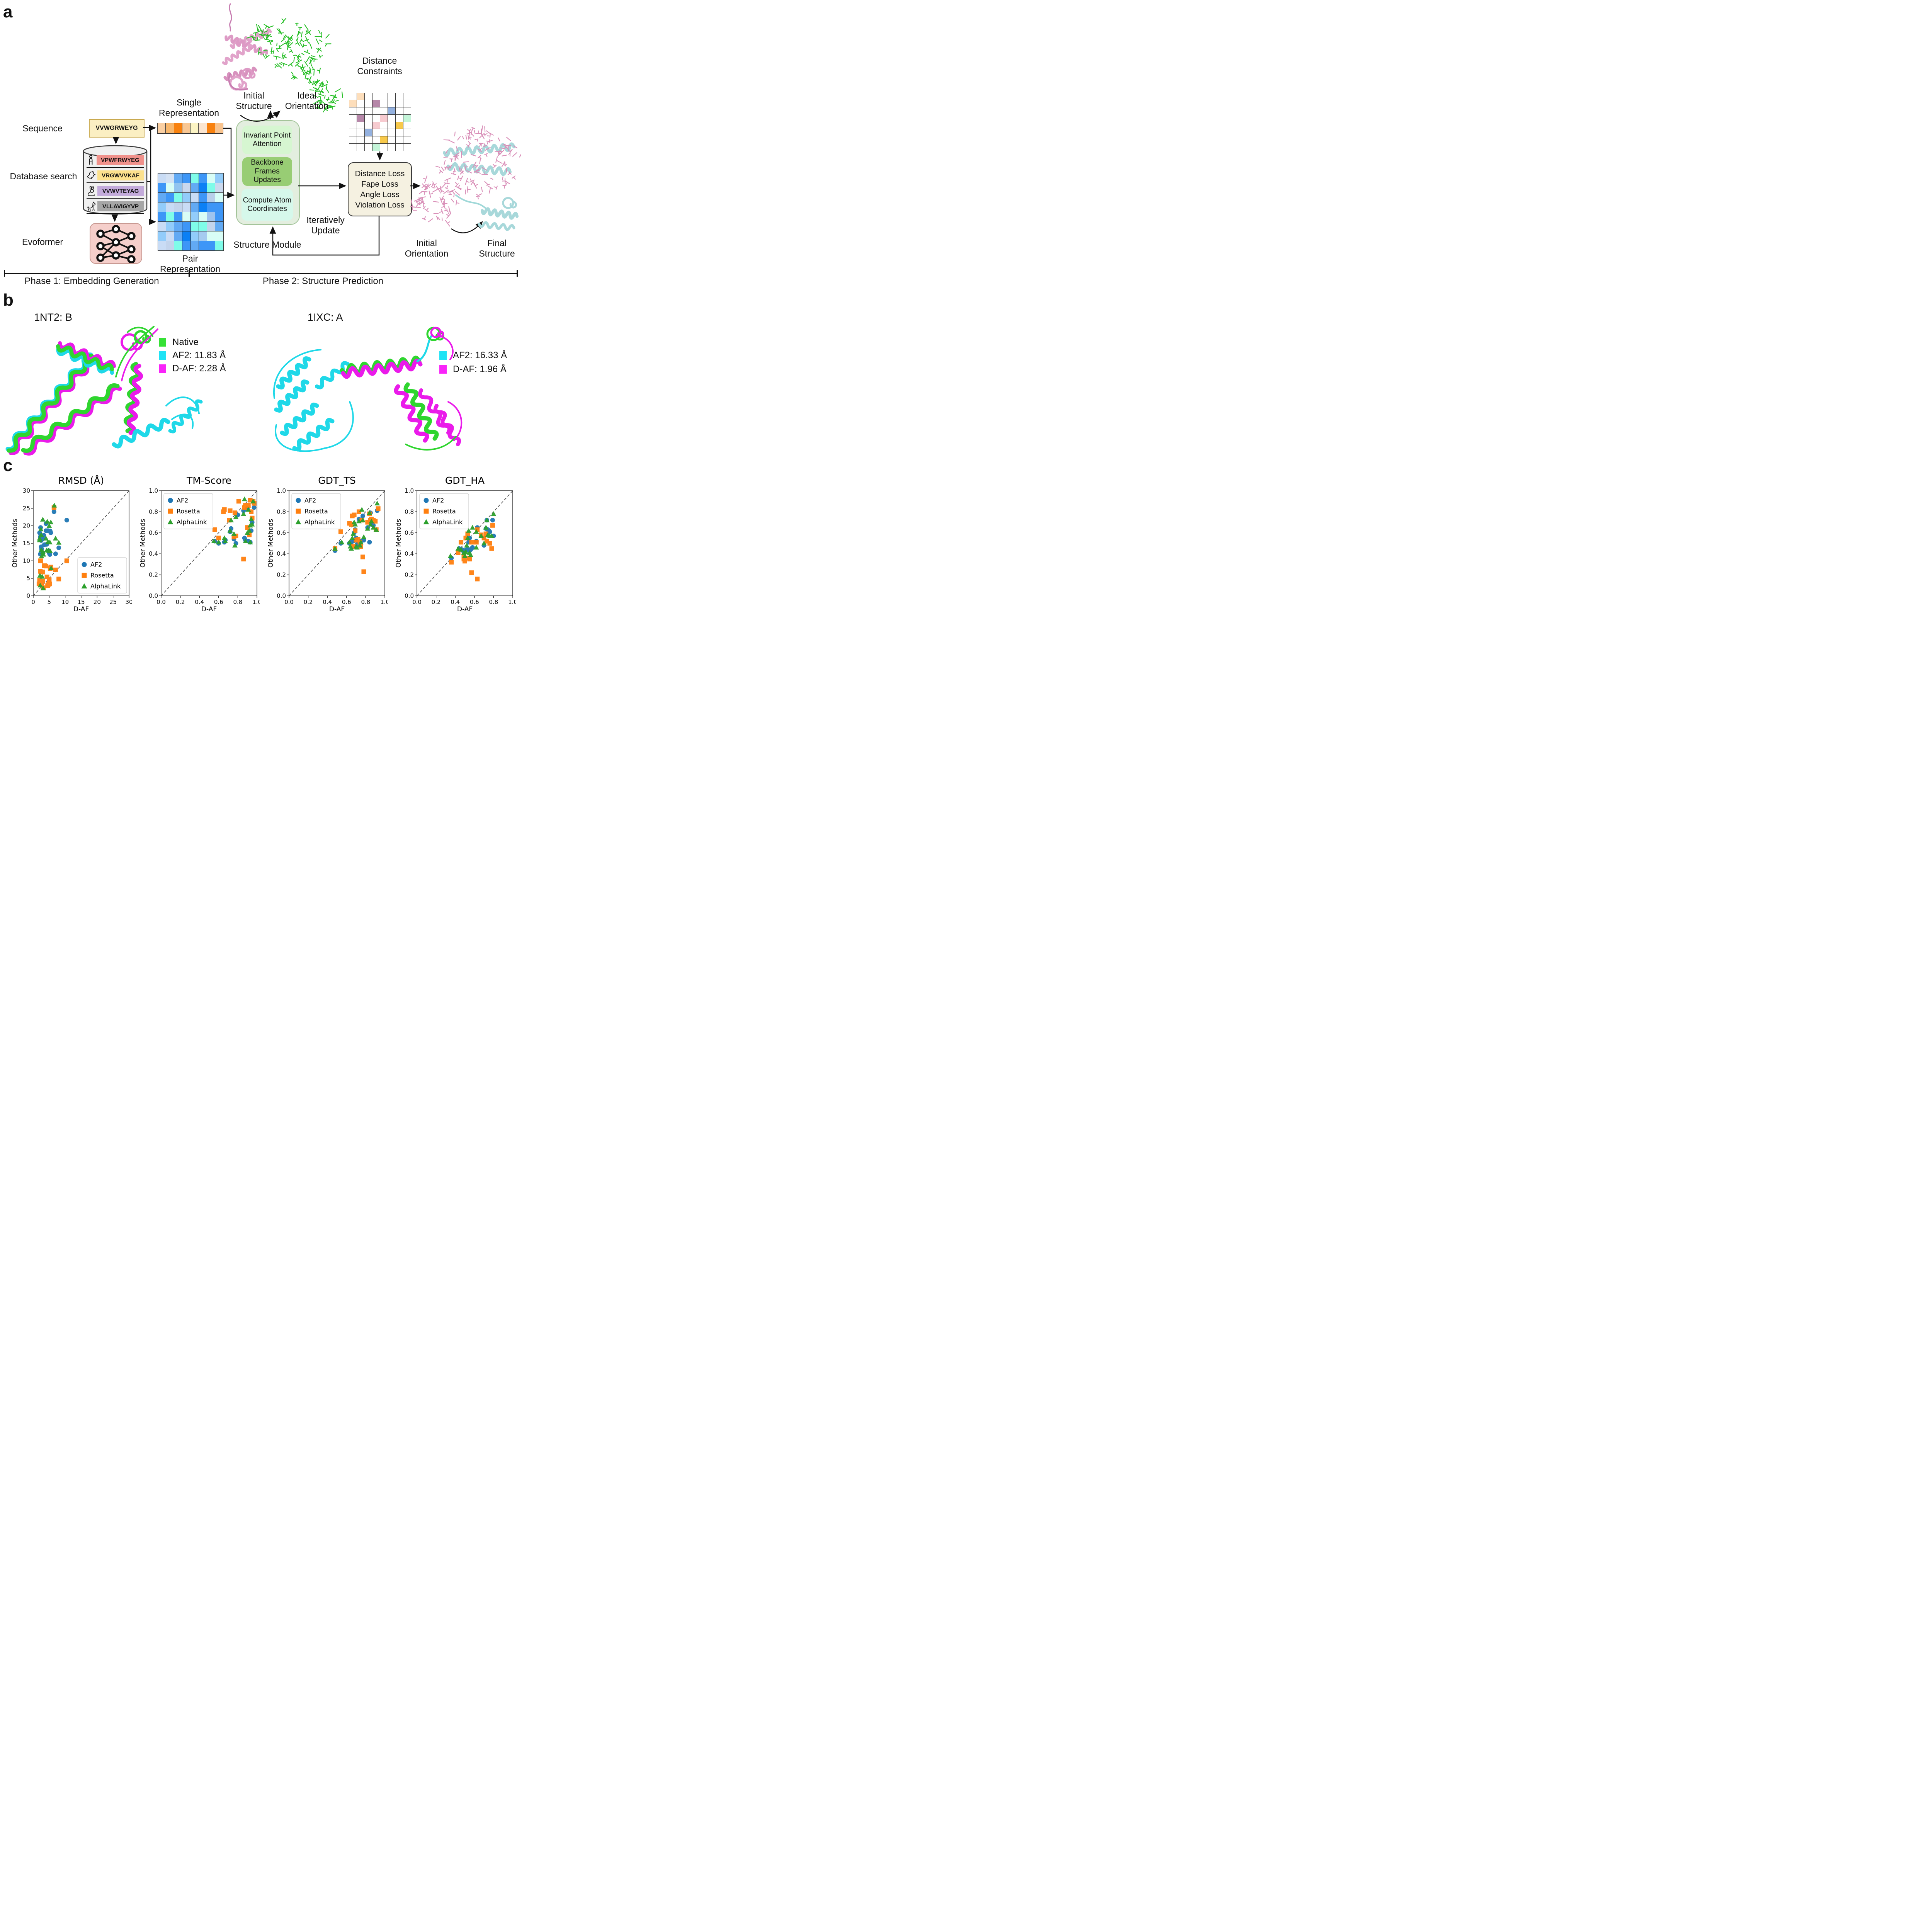 The width and height of the screenshot is (1932, 1932). Describe the element at coordinates (91, 281) in the screenshot. I see `phase1-label: Phase 1: Embedding Generation` at that location.